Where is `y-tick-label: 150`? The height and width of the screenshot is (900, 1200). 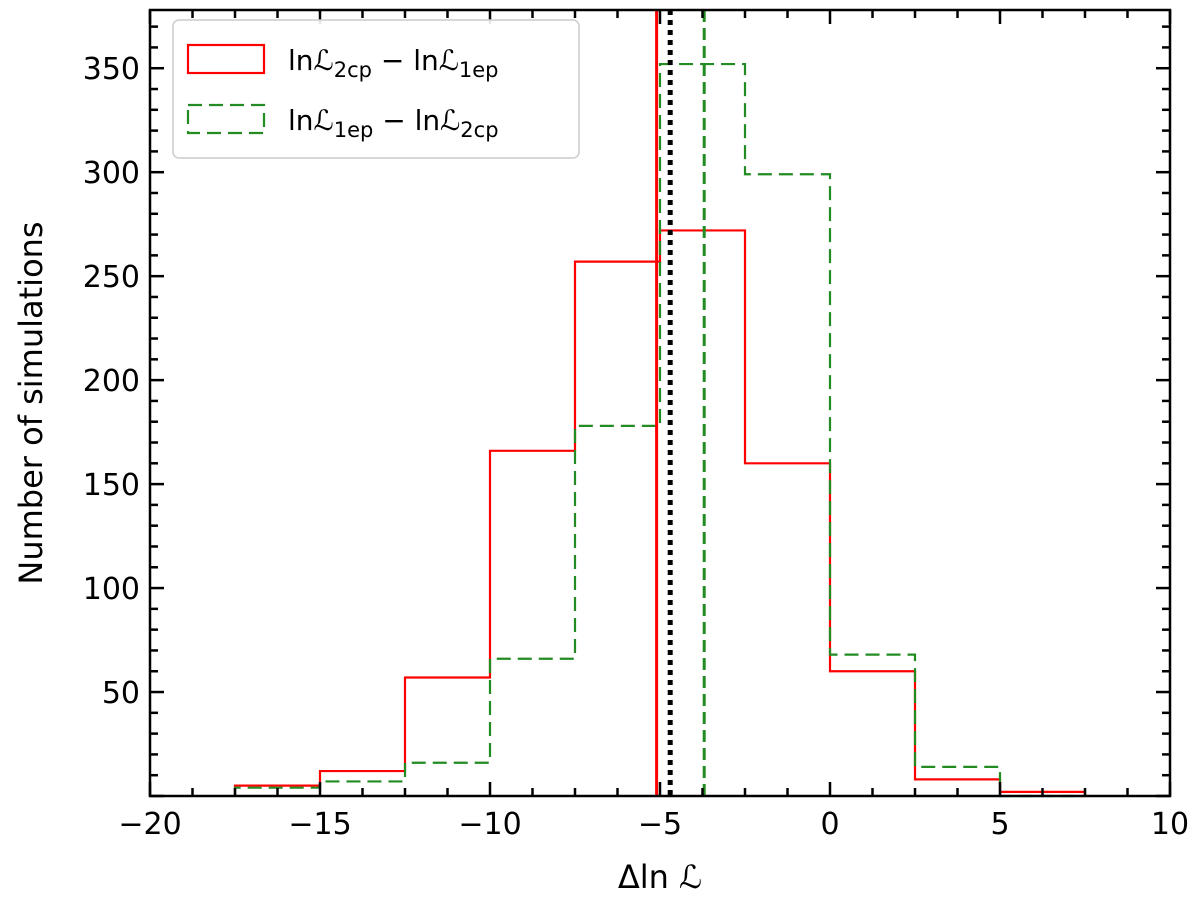 y-tick-label: 150 is located at coordinates (111, 485).